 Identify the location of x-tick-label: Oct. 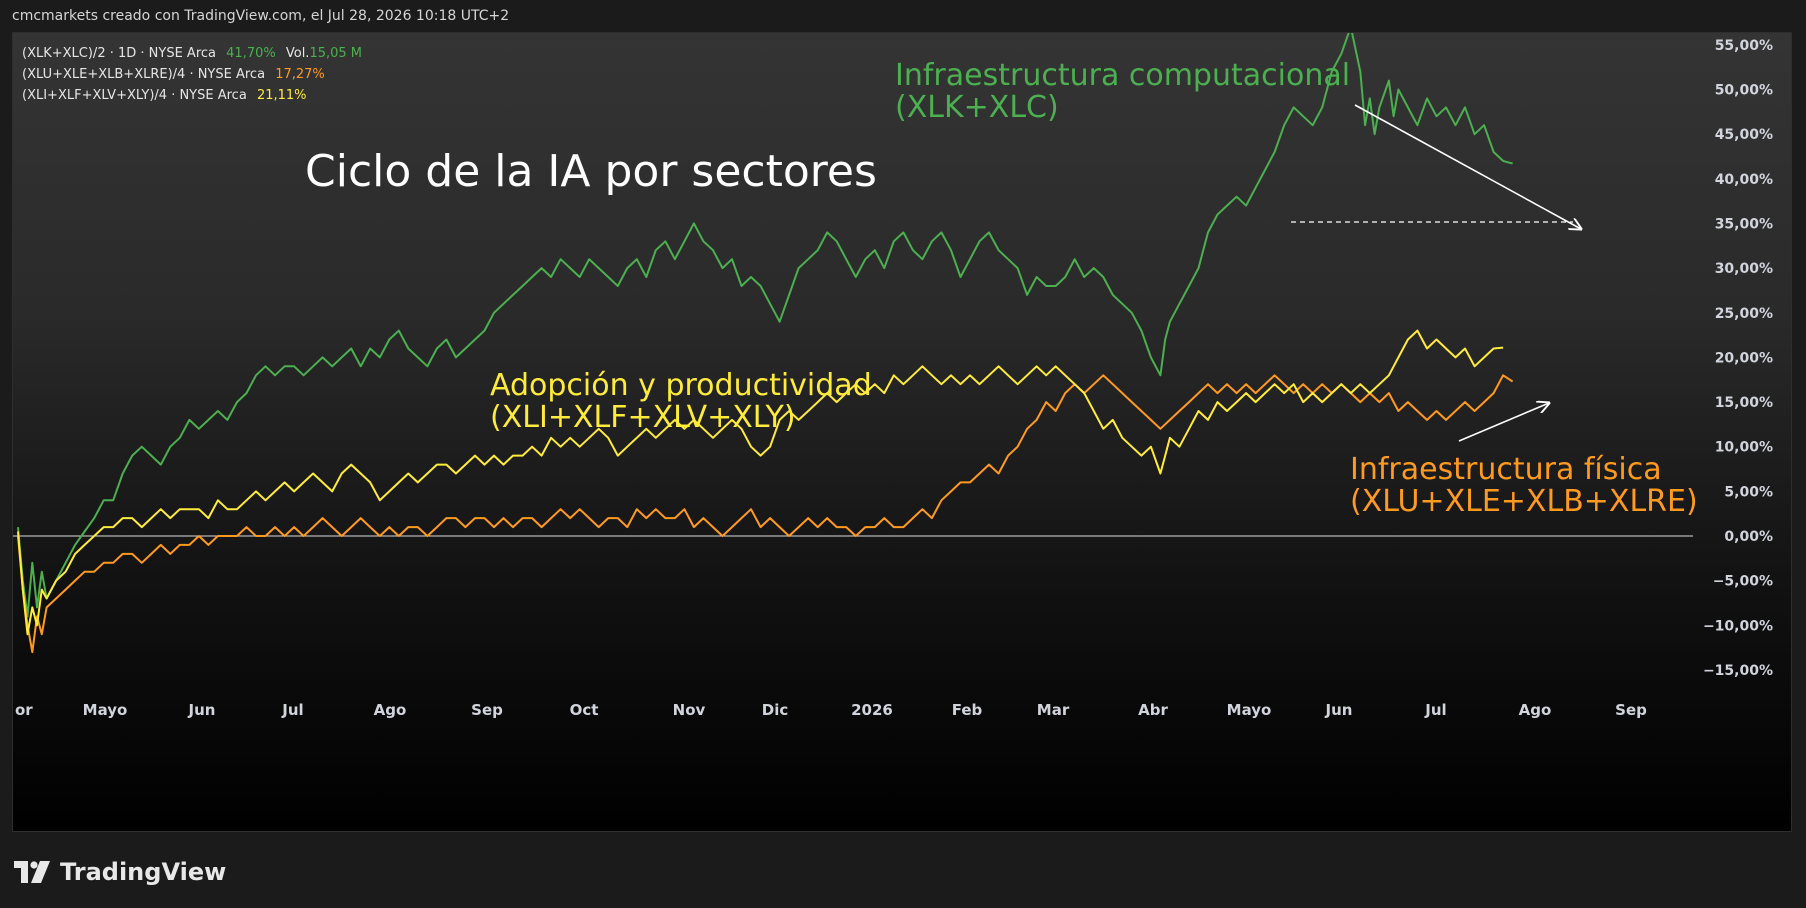
(584, 710).